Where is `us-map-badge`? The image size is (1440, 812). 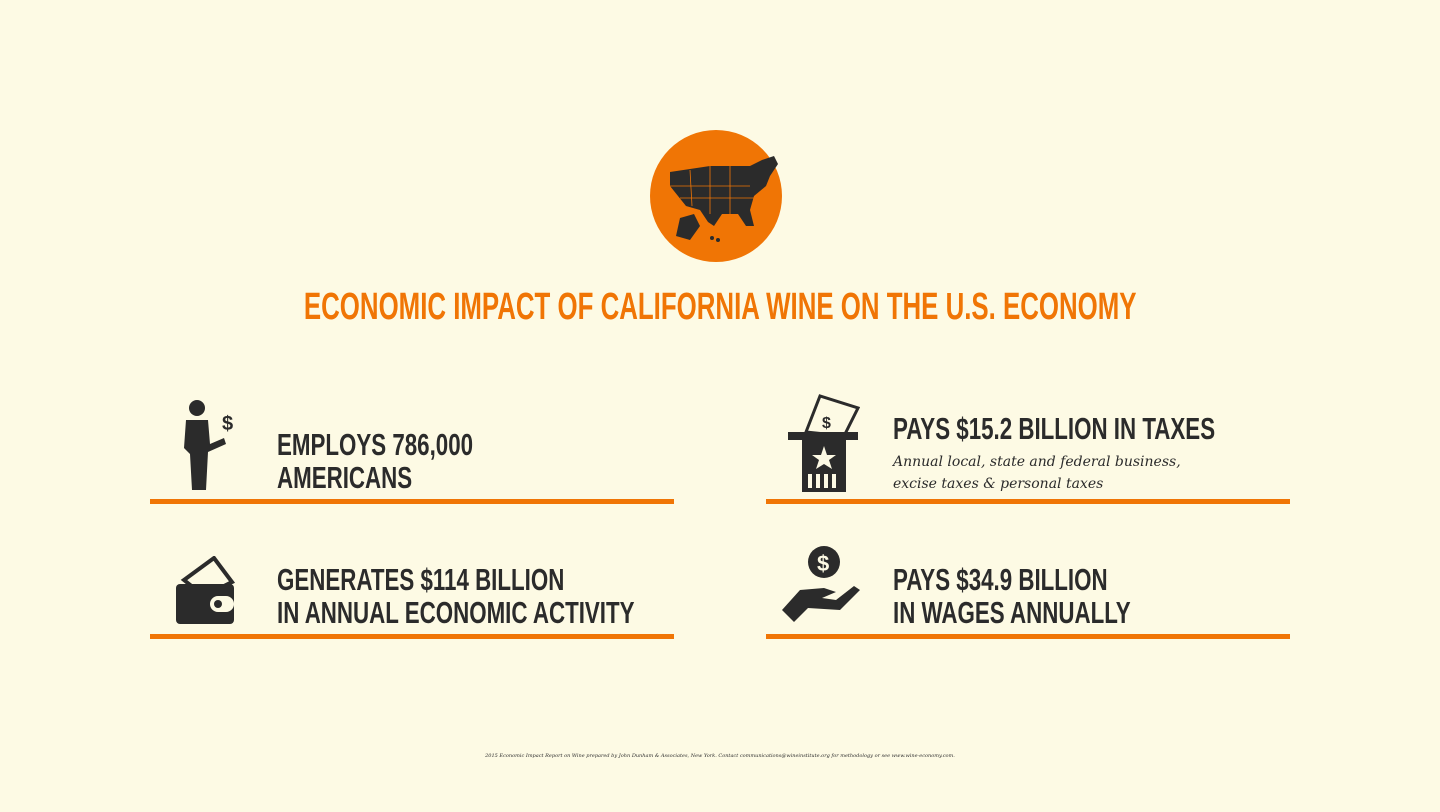 us-map-badge is located at coordinates (716, 196).